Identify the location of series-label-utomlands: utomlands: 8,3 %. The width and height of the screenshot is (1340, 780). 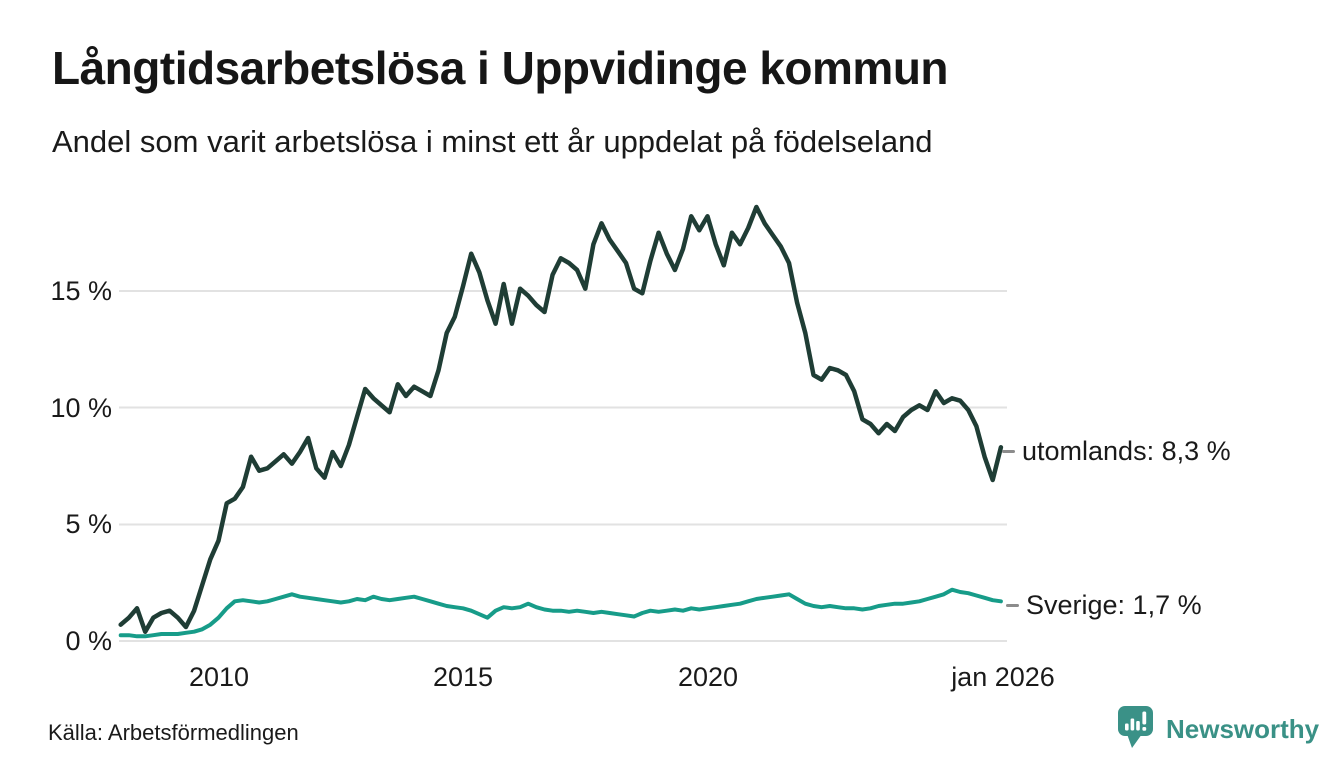
(1116, 451).